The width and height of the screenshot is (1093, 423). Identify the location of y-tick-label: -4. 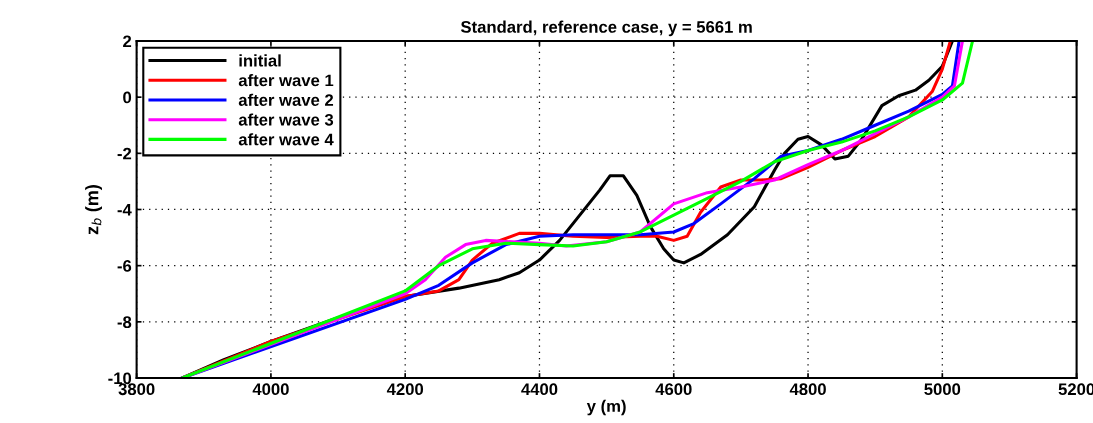
(124, 210).